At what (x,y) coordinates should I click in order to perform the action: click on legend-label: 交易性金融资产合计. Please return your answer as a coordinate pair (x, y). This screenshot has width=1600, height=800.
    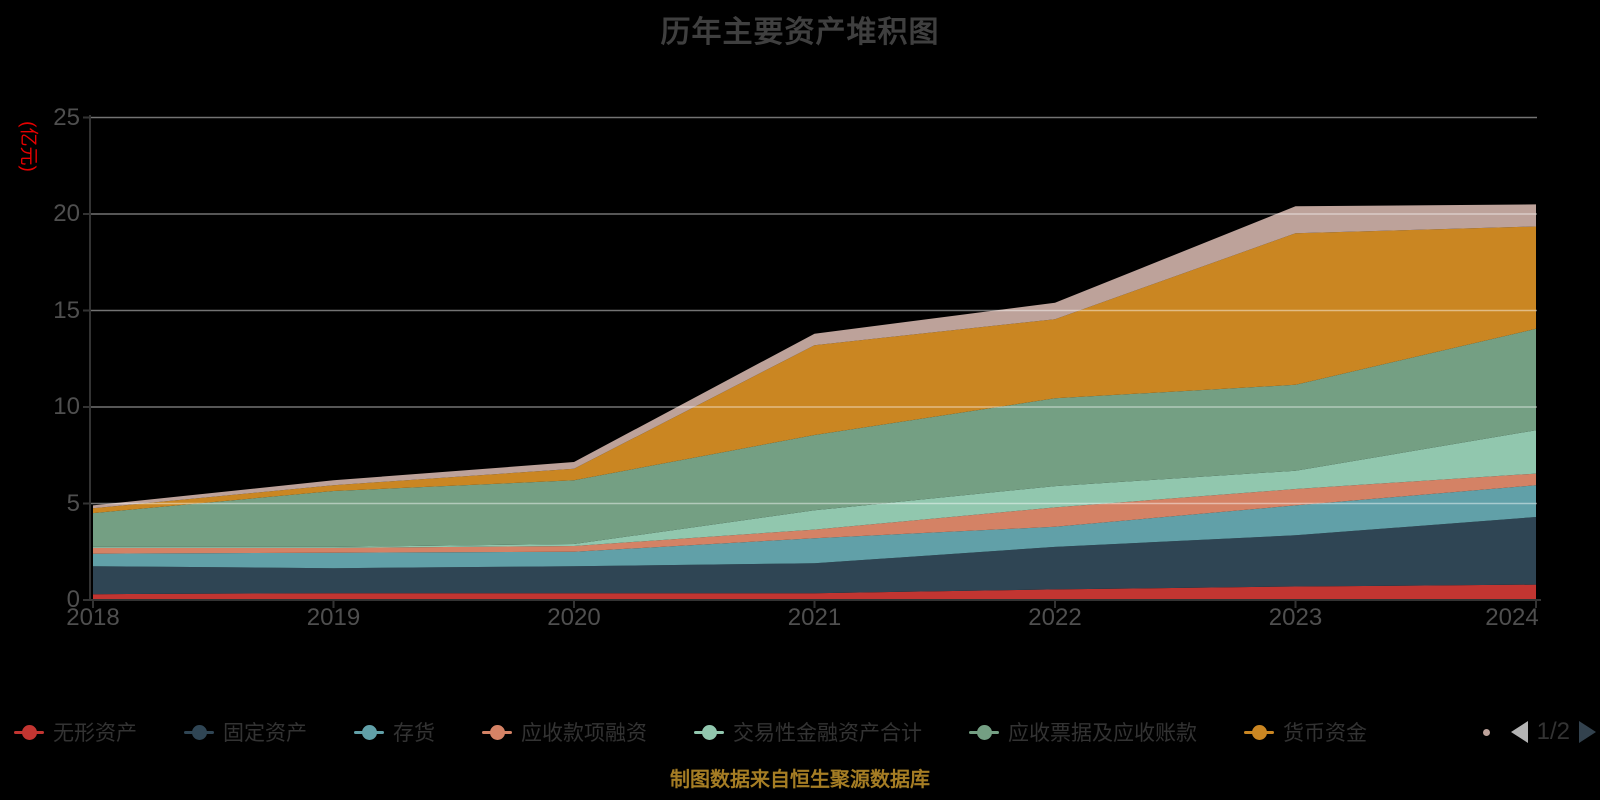
    Looking at the image, I should click on (827, 733).